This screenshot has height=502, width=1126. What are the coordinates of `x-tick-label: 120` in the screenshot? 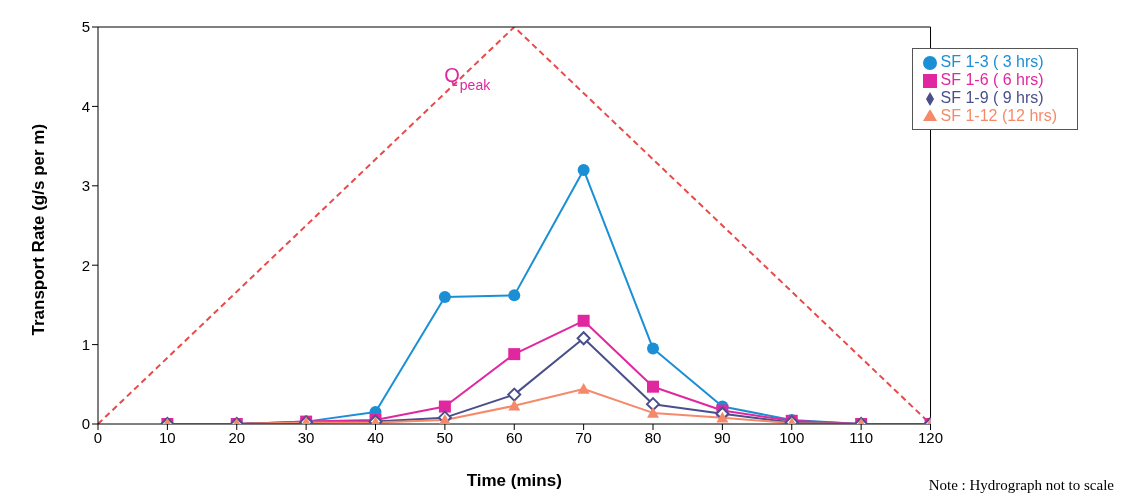 It's located at (931, 437).